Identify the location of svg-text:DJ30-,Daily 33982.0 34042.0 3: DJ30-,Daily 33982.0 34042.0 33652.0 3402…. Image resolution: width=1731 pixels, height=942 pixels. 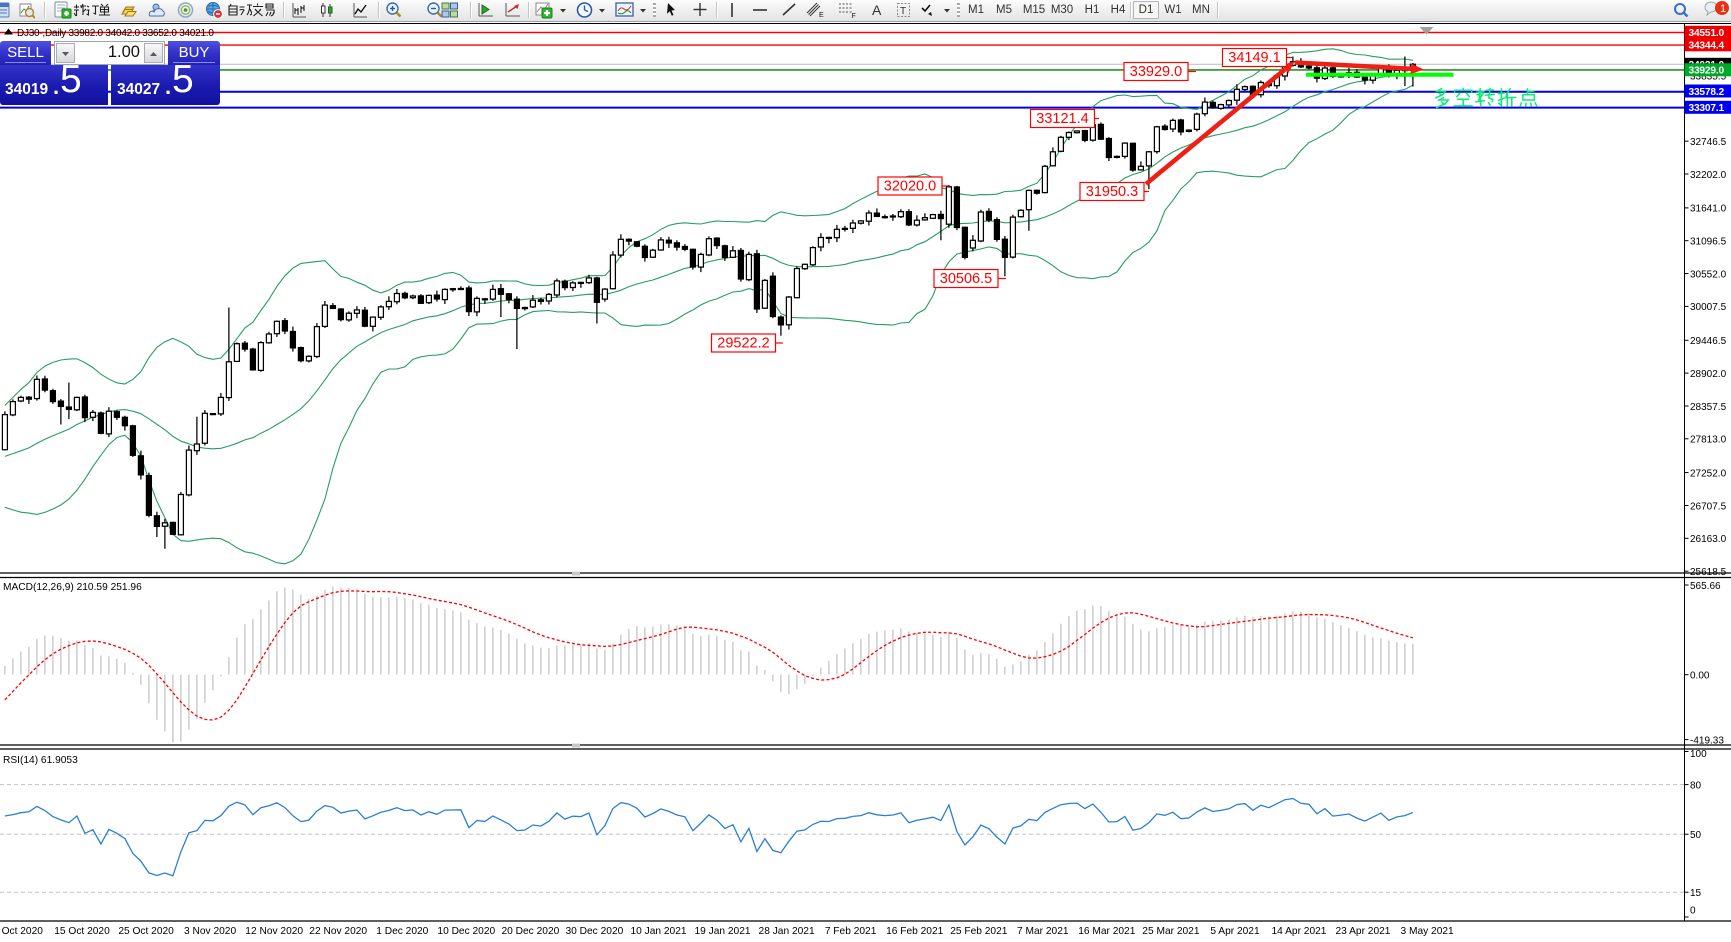
(115, 33).